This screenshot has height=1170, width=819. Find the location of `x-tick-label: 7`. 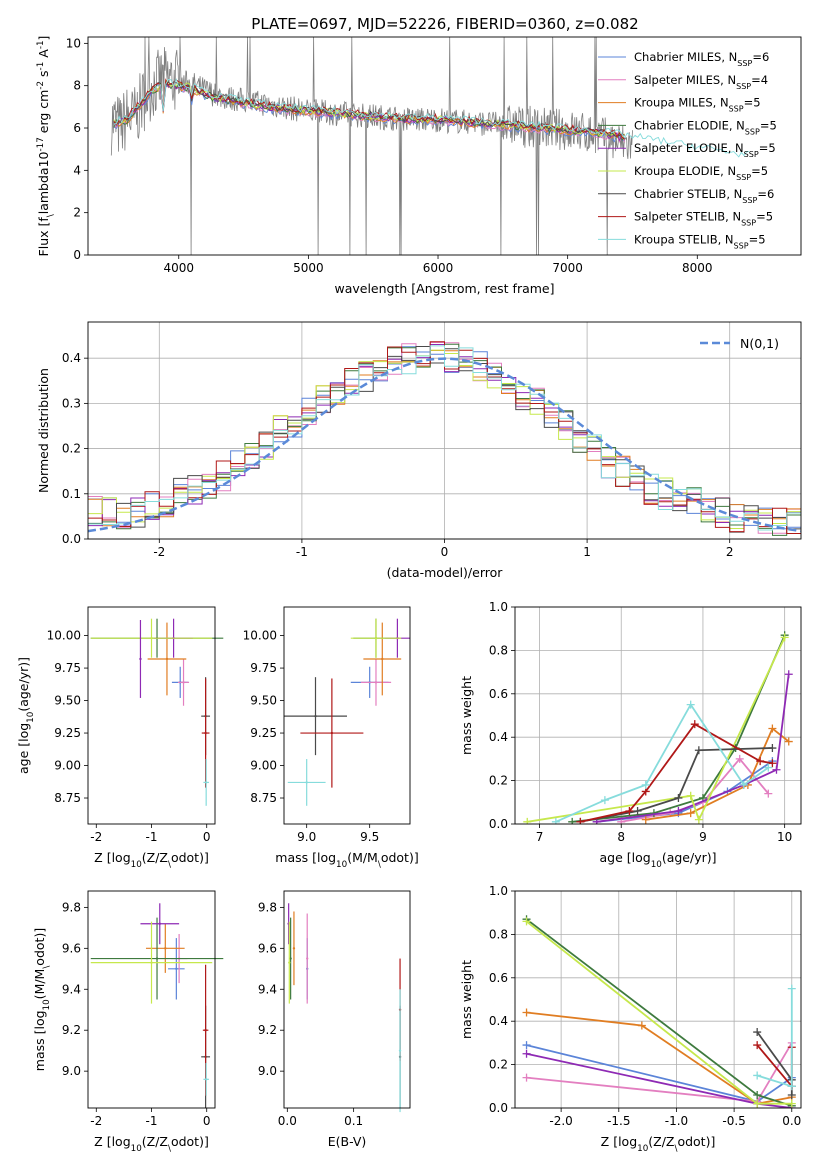

x-tick-label: 7 is located at coordinates (540, 837).